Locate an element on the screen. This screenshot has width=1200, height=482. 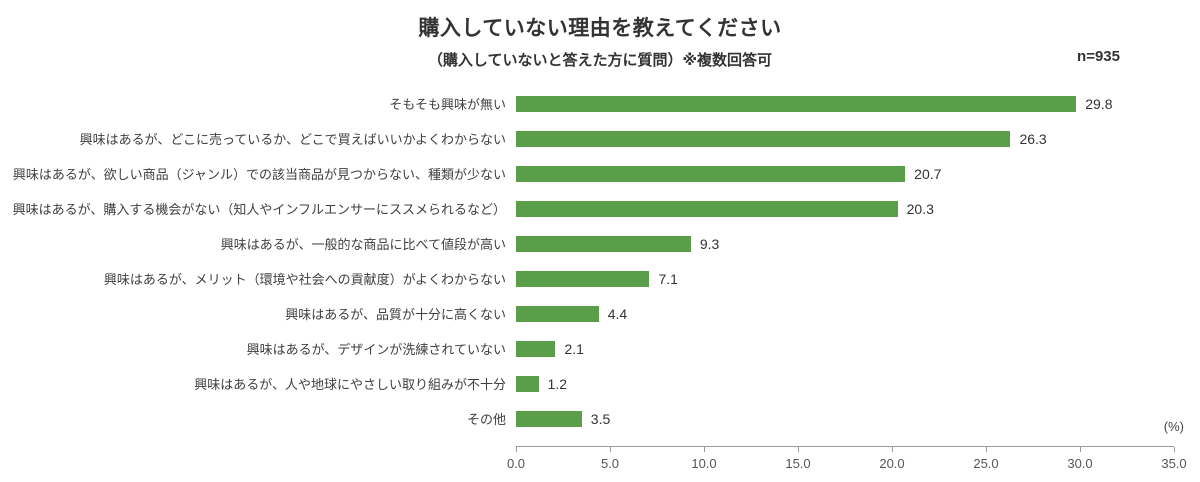
tick-label: 0.0 is located at coordinates (516, 463).